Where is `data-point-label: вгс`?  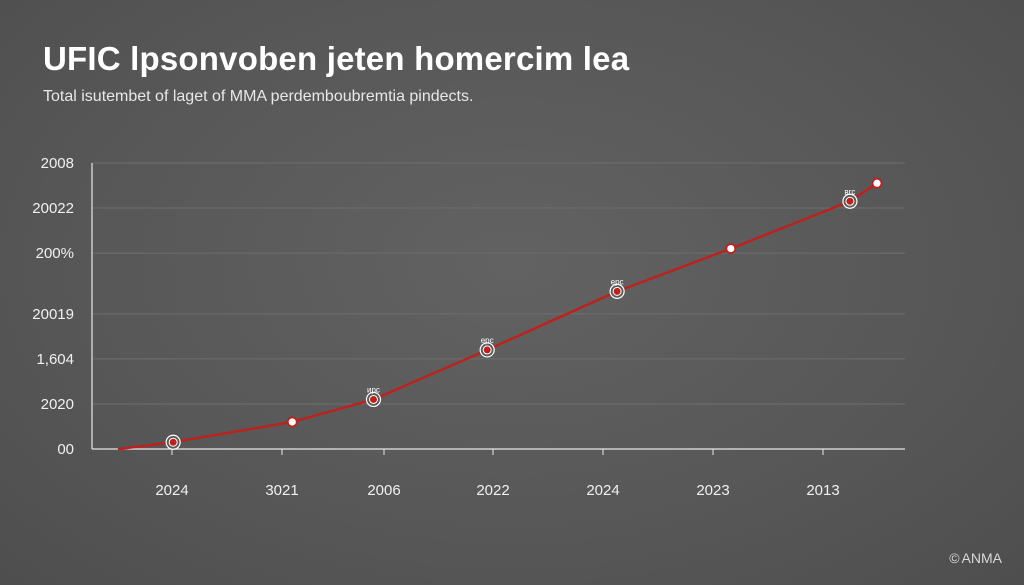
data-point-label: вгс is located at coordinates (849, 191).